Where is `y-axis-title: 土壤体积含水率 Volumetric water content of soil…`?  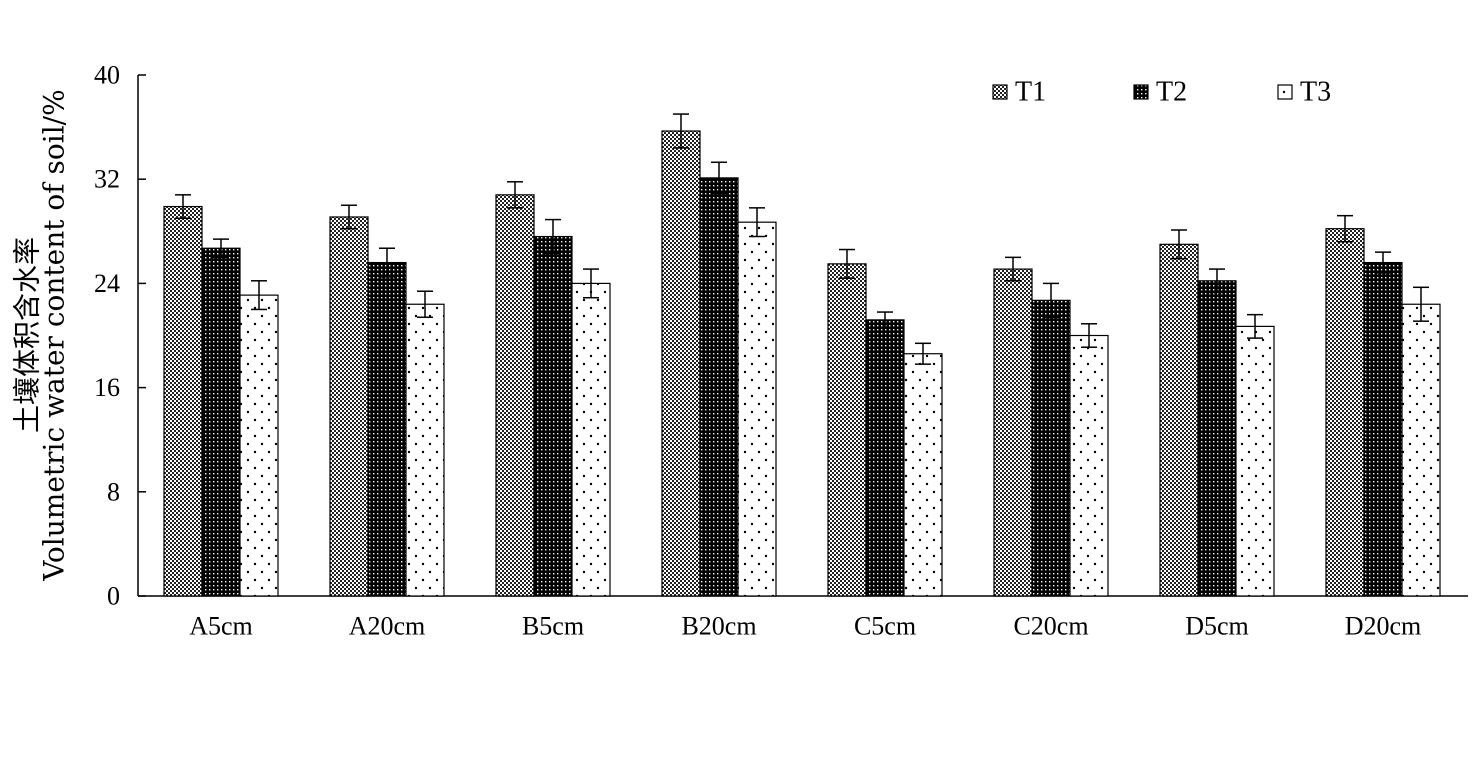 y-axis-title: 土壤体积含水率 Volumetric water content of soil… is located at coordinates (41, 335).